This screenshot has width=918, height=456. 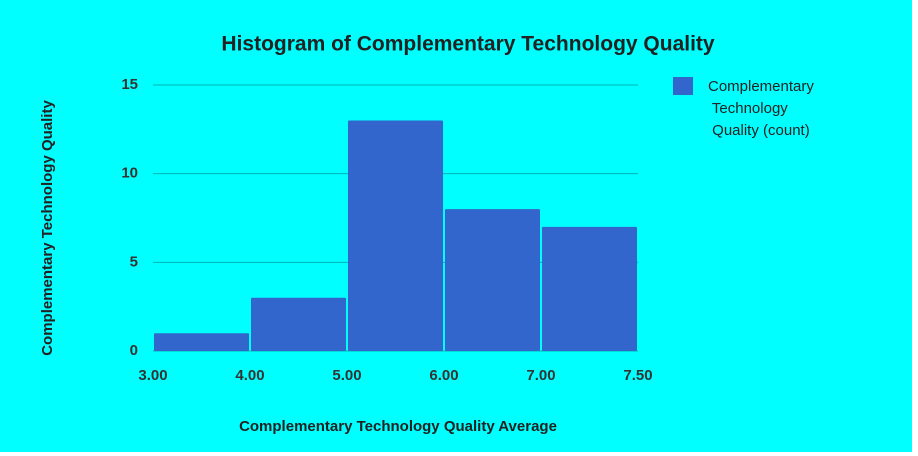 I want to click on x-tick-label: 7.00, so click(x=540, y=375).